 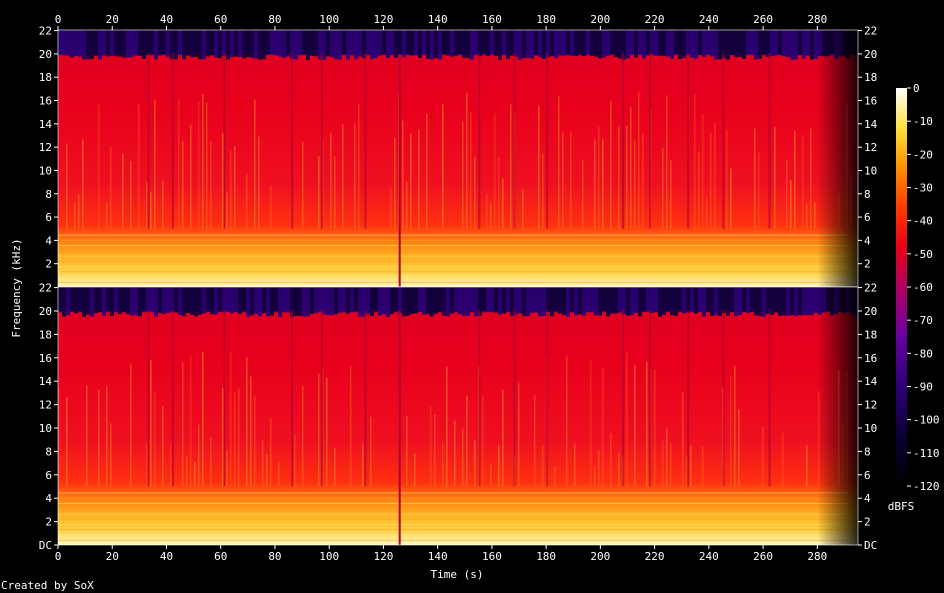 What do you see at coordinates (923, 353) in the screenshot?
I see `colorbar-tick-label: -80` at bounding box center [923, 353].